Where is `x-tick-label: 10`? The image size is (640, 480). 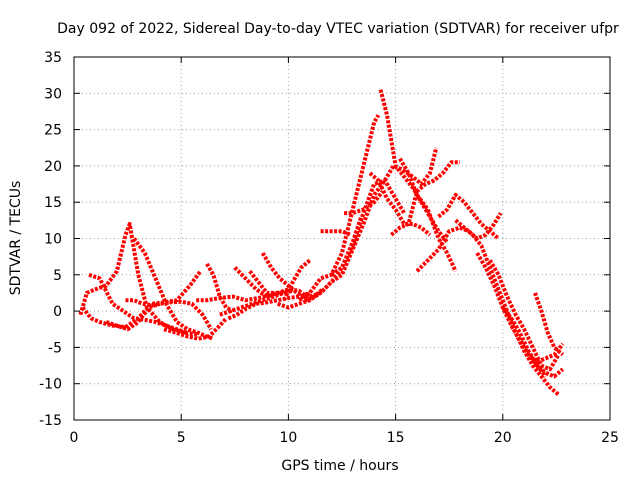
x-tick-label: 10 is located at coordinates (288, 438).